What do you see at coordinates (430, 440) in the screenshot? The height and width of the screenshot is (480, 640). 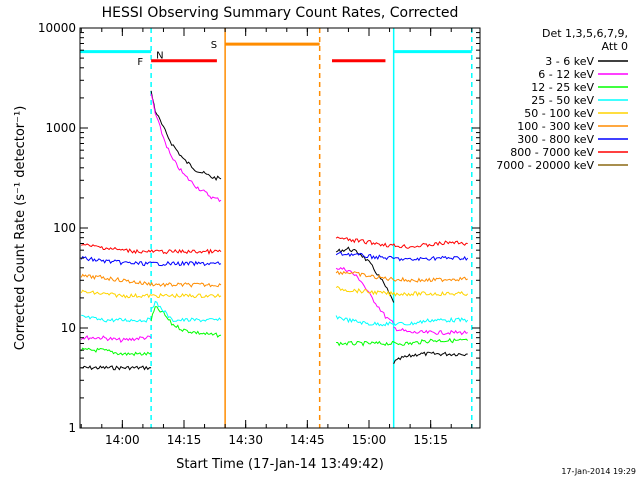 I see `x-tick-label: 15:15` at bounding box center [430, 440].